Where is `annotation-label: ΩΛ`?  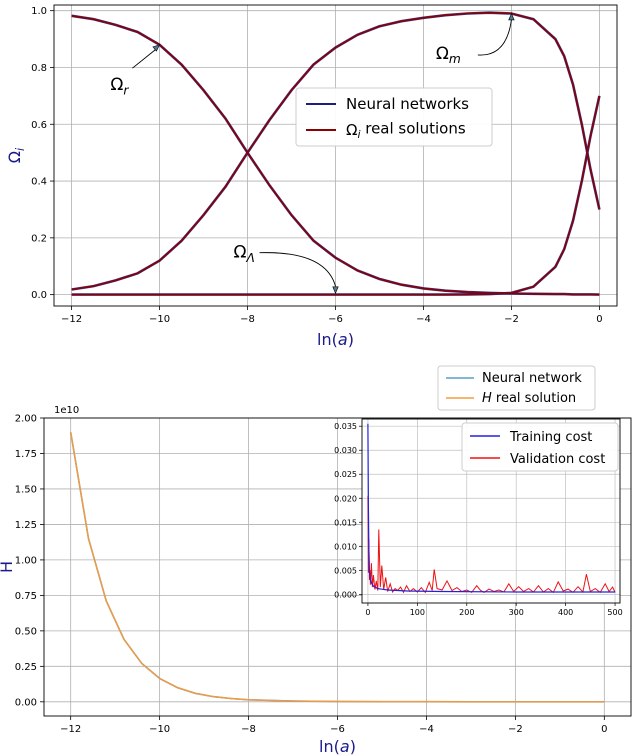
annotation-label: ΩΛ is located at coordinates (244, 254).